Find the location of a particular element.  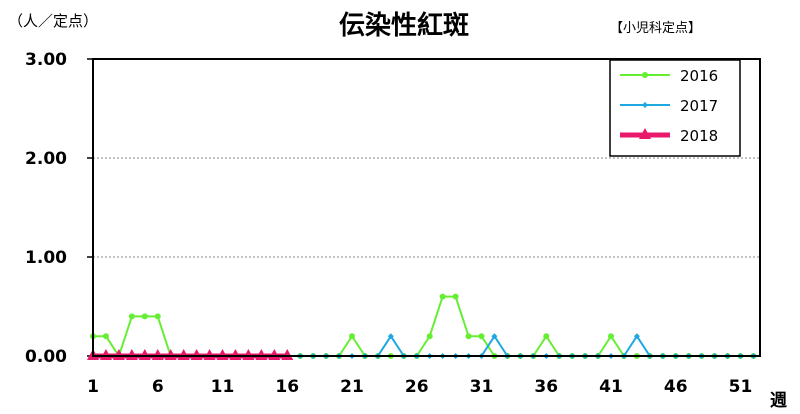

chart-subtitle: 【小児科定点】 is located at coordinates (655, 28).